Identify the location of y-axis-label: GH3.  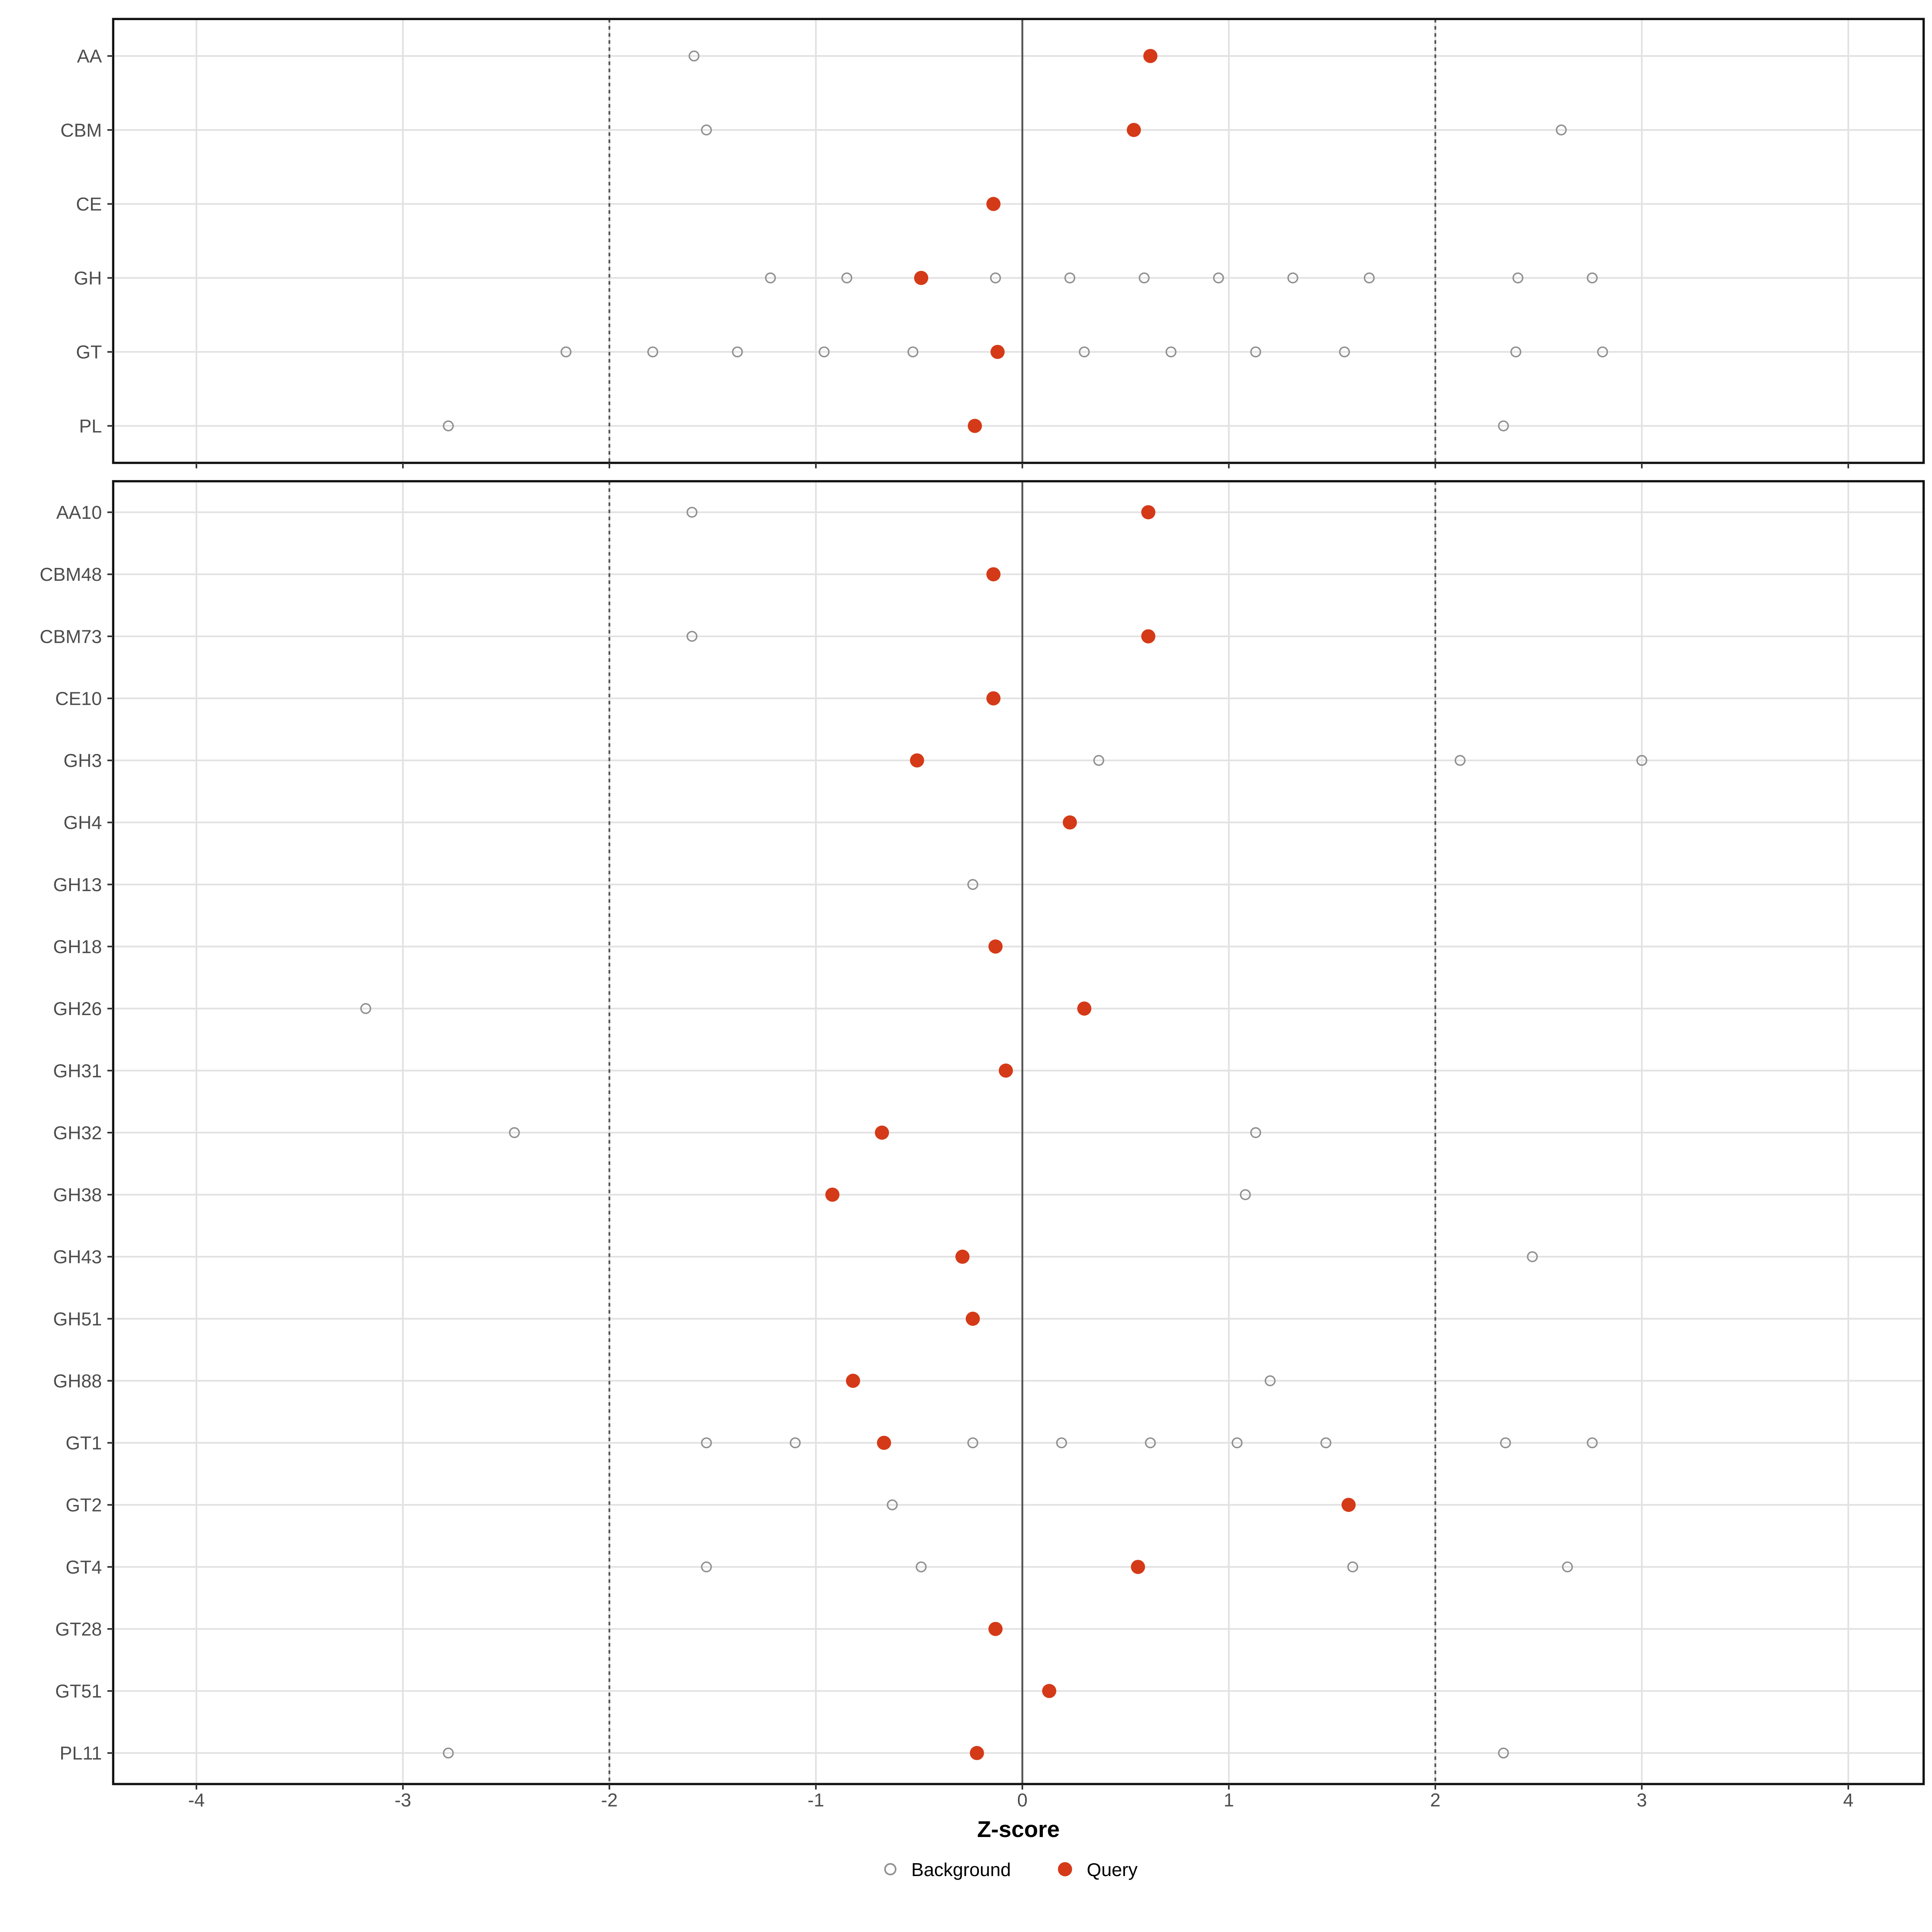
(83, 760).